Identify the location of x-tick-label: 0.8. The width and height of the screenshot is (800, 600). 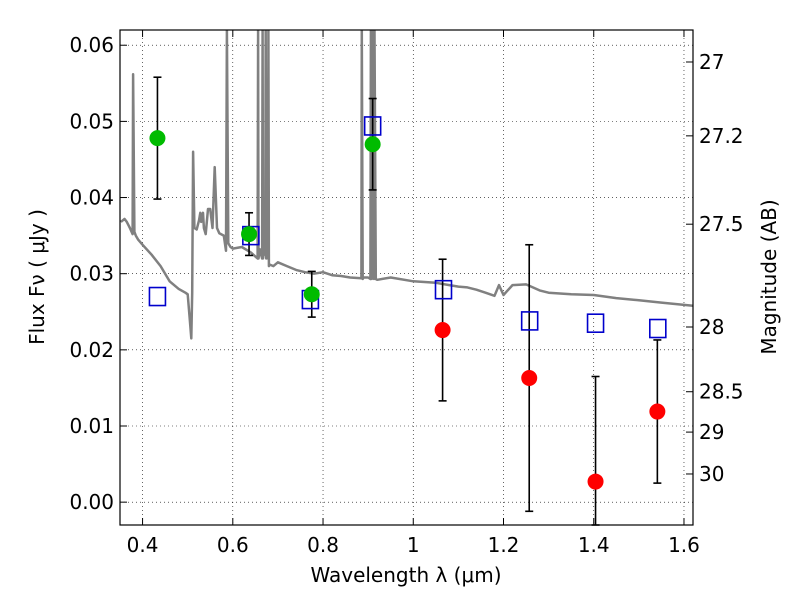
(323, 545).